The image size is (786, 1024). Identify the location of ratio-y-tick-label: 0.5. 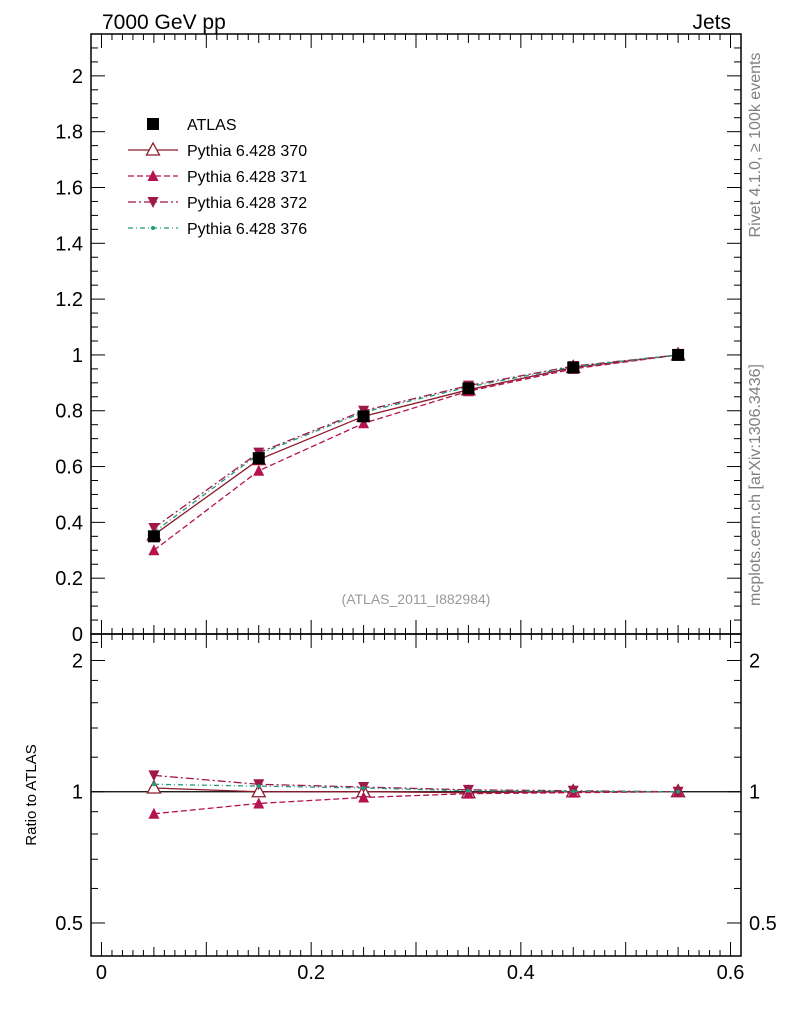
(69, 924).